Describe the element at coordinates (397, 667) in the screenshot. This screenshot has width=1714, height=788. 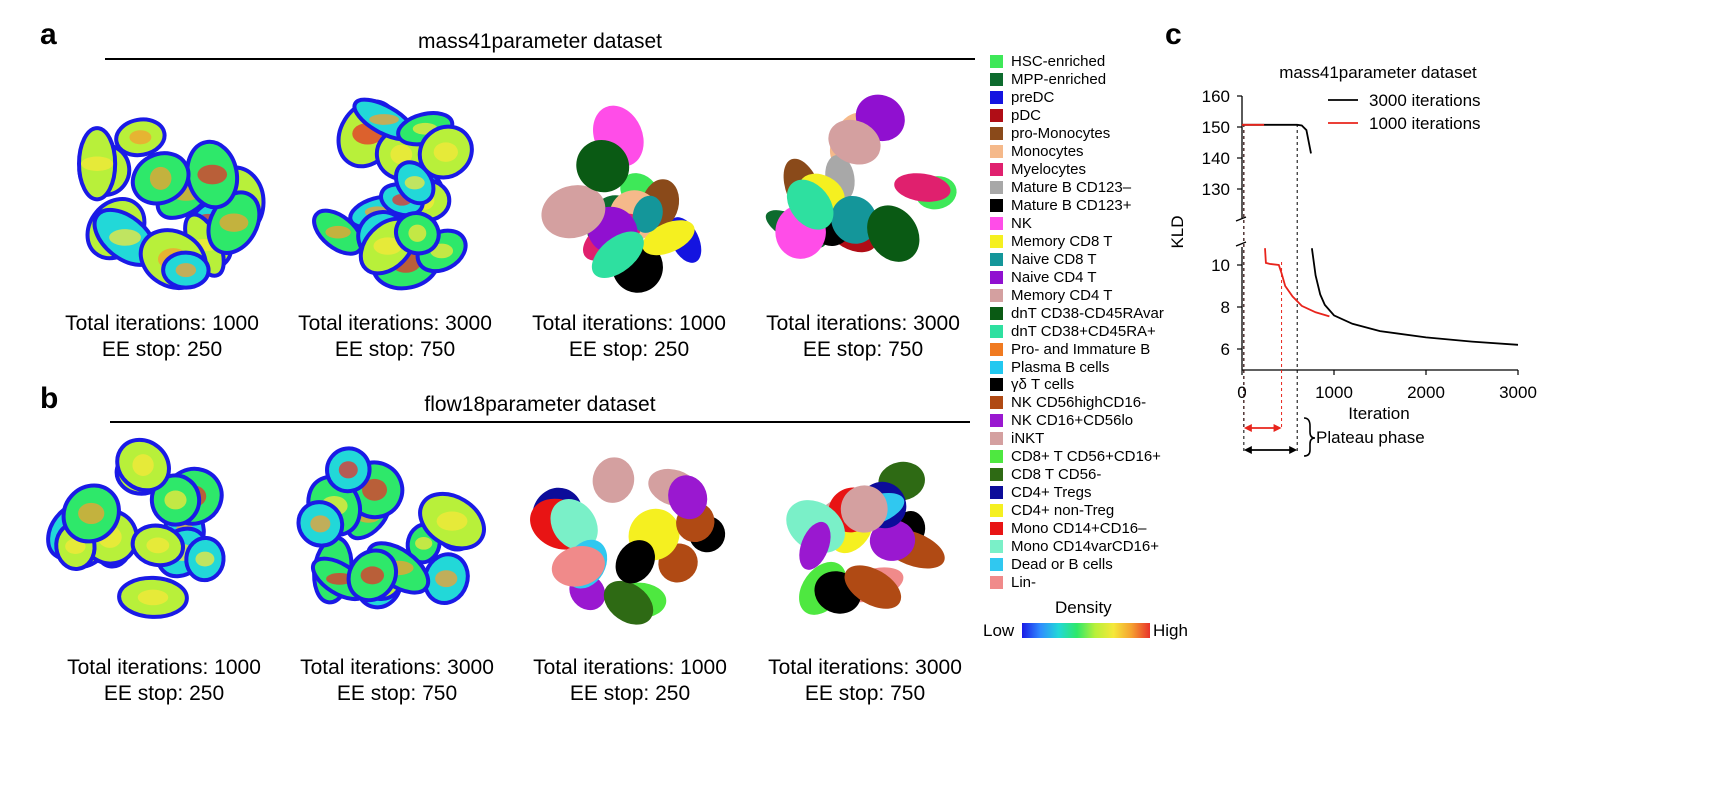
I see `panel-b-caption-iterations: Total iterations: 3000` at that location.